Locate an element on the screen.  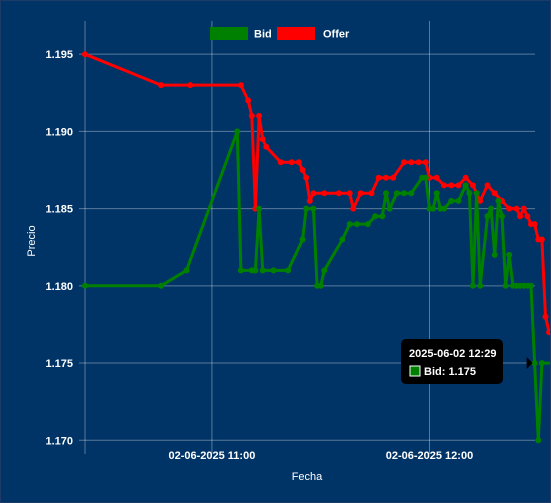
tooltip-title: 2025-06-02 12:29 is located at coordinates (452, 354).